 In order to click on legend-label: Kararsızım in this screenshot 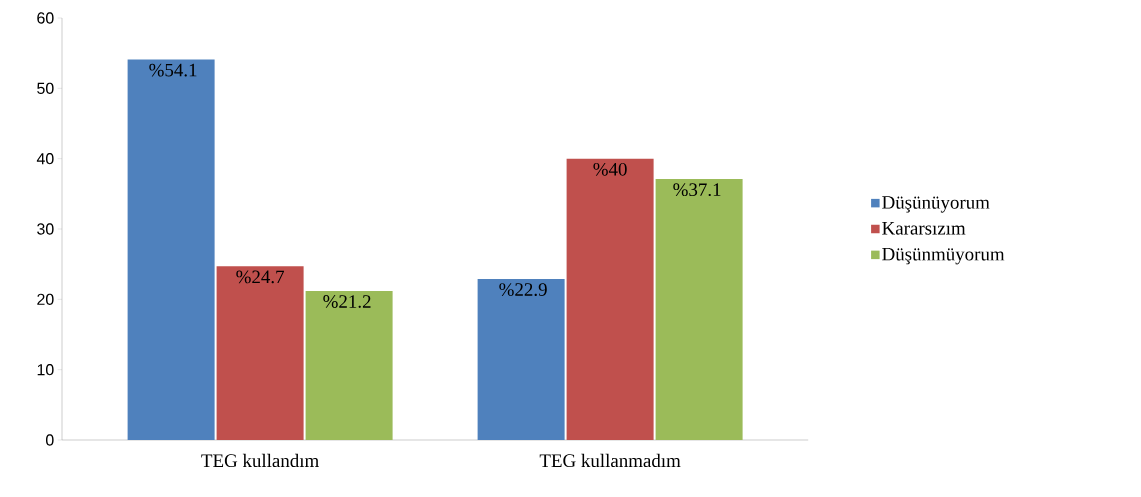, I will do `click(924, 228)`.